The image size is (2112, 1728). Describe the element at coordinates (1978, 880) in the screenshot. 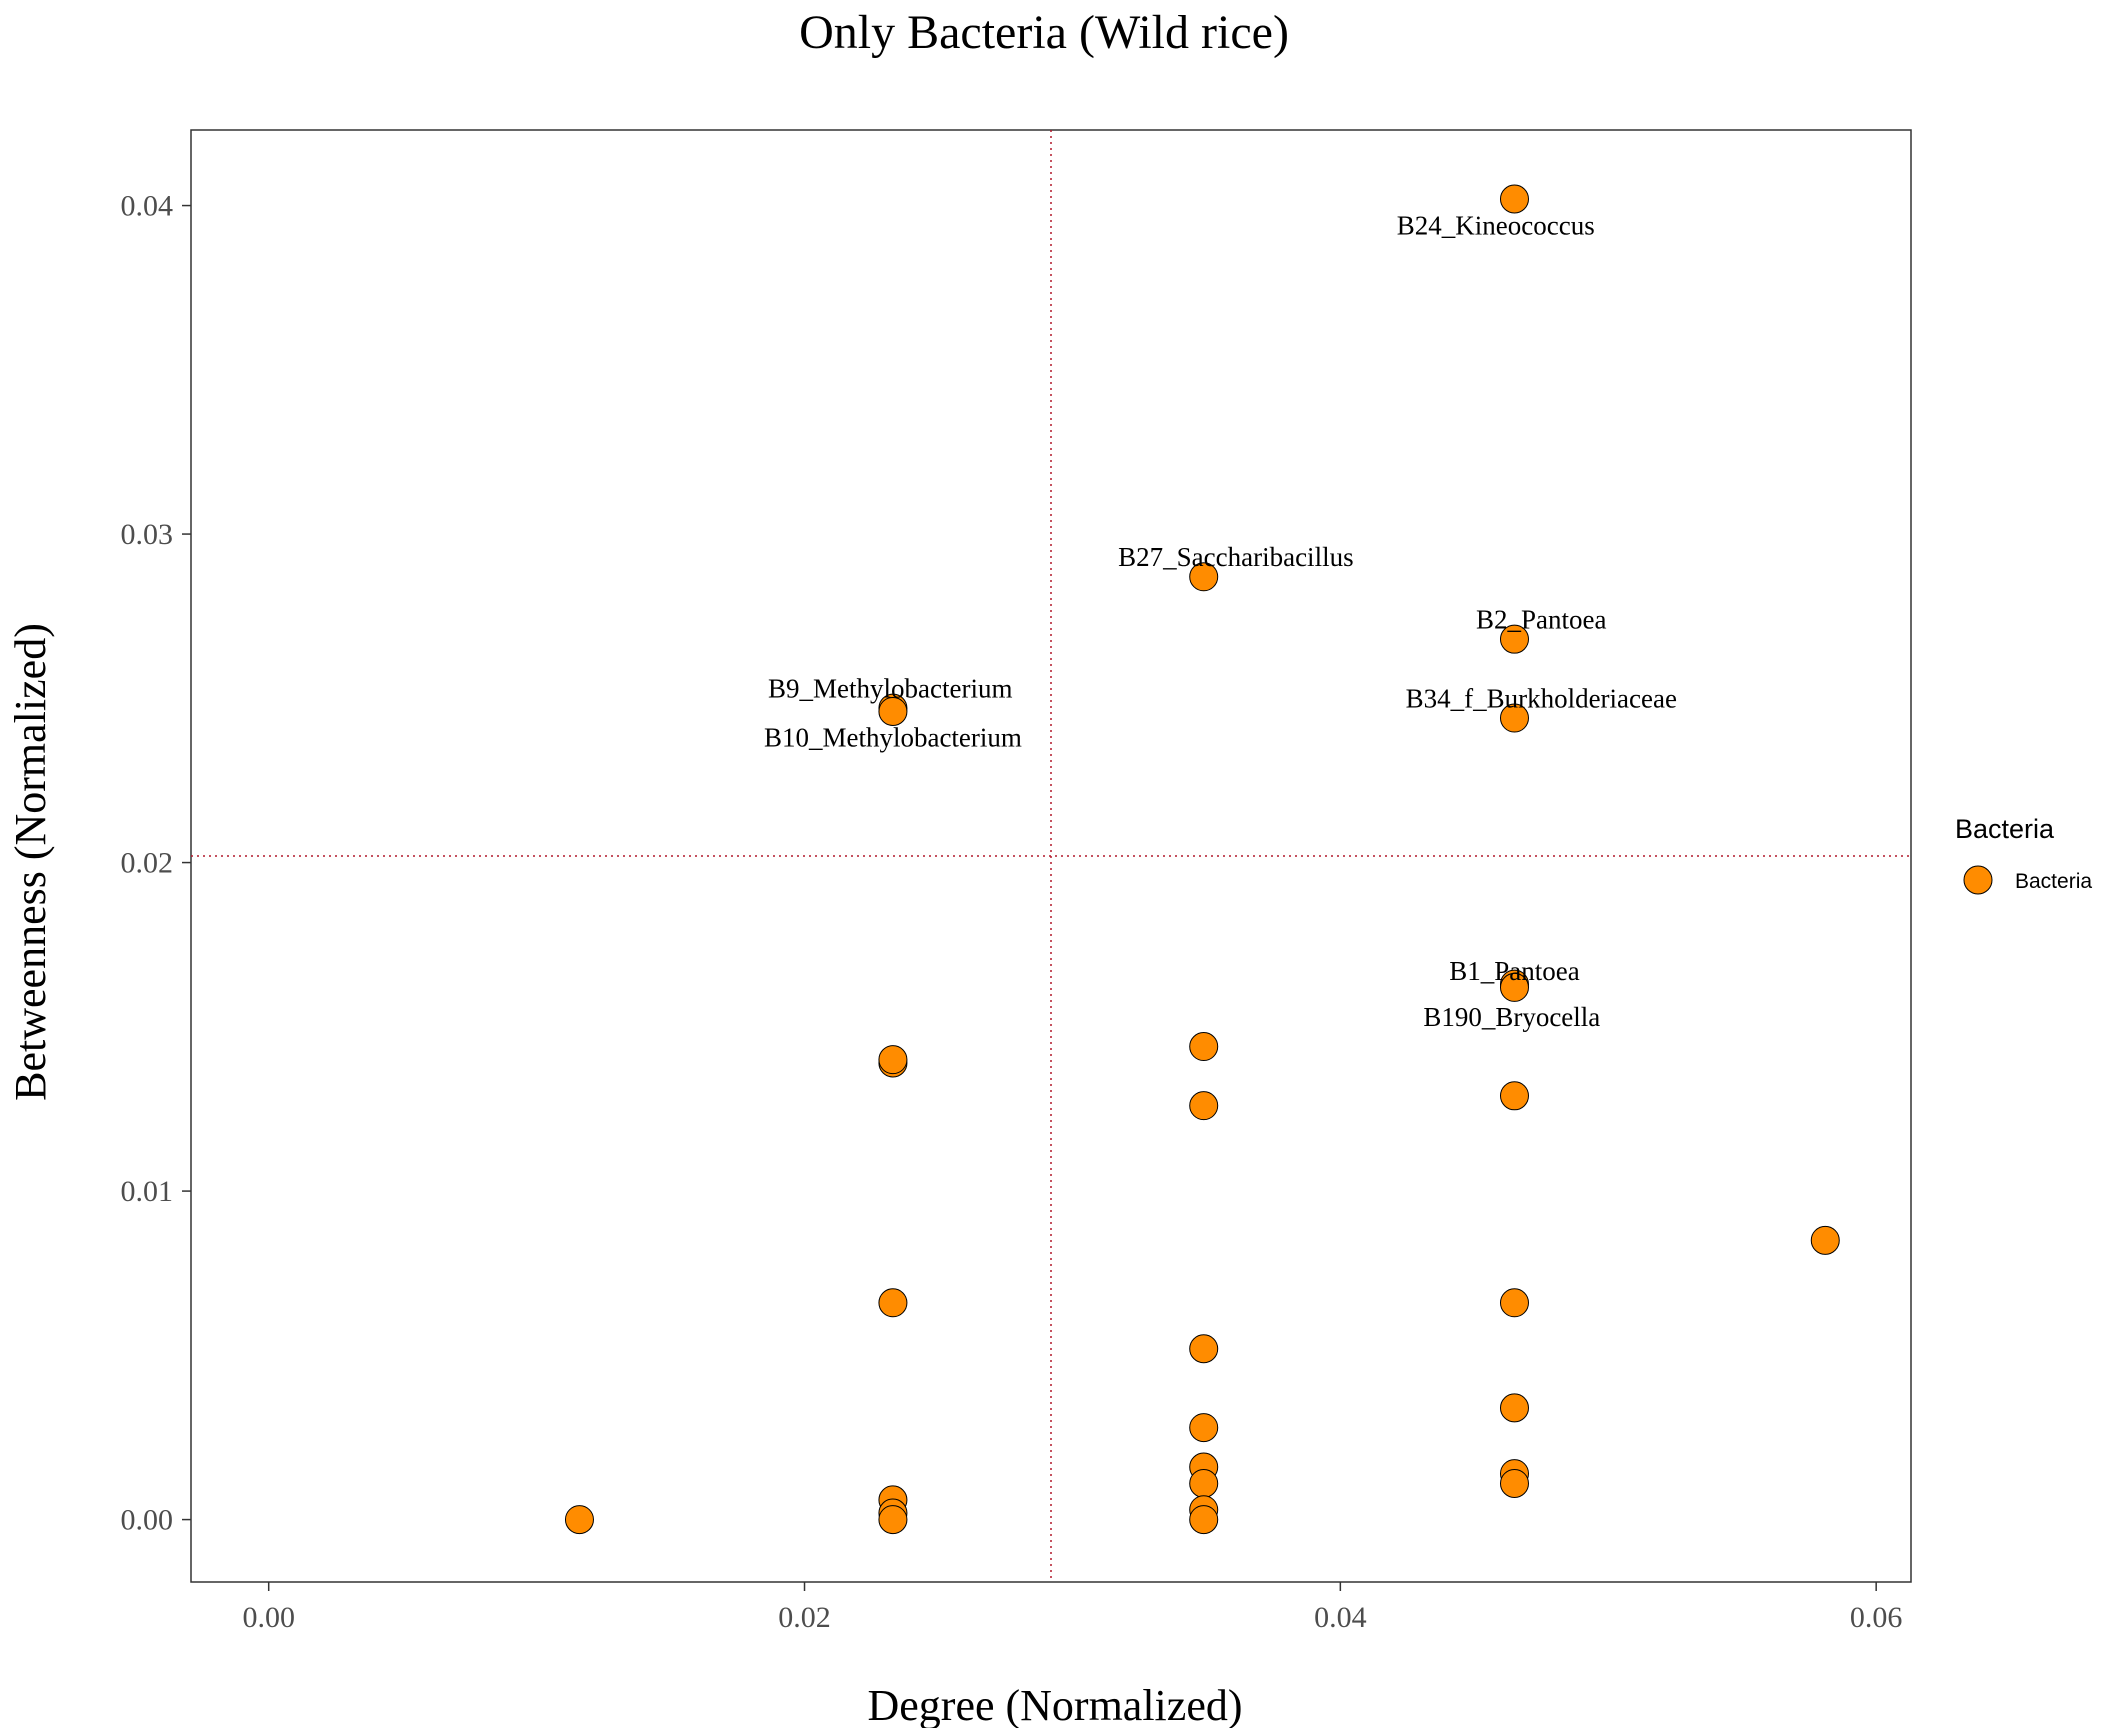

I see `legend-key-bacteria` at that location.